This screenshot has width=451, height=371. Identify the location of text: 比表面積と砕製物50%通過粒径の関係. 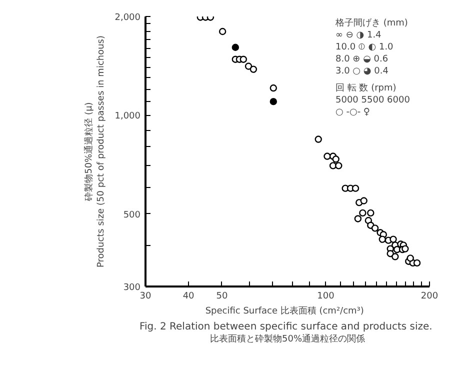
(288, 339).